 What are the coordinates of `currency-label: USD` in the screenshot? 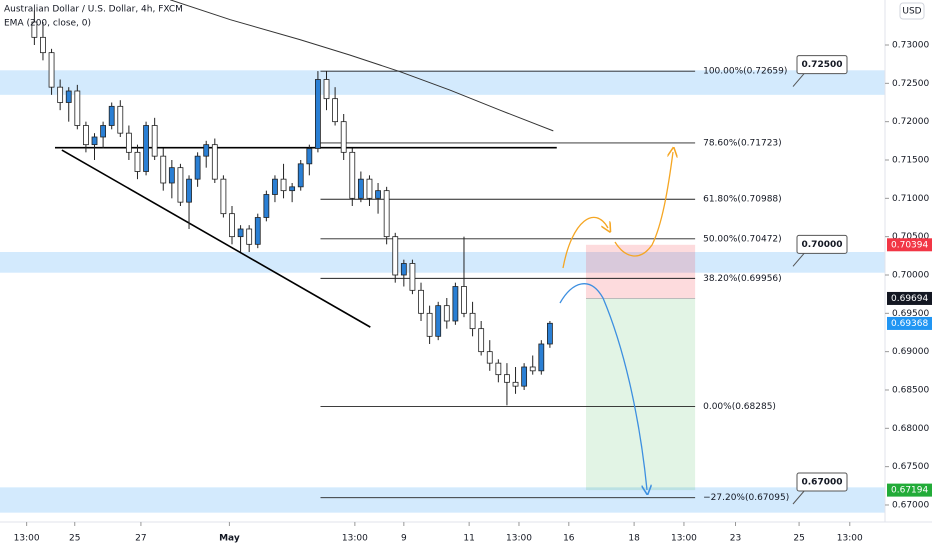 It's located at (911, 12).